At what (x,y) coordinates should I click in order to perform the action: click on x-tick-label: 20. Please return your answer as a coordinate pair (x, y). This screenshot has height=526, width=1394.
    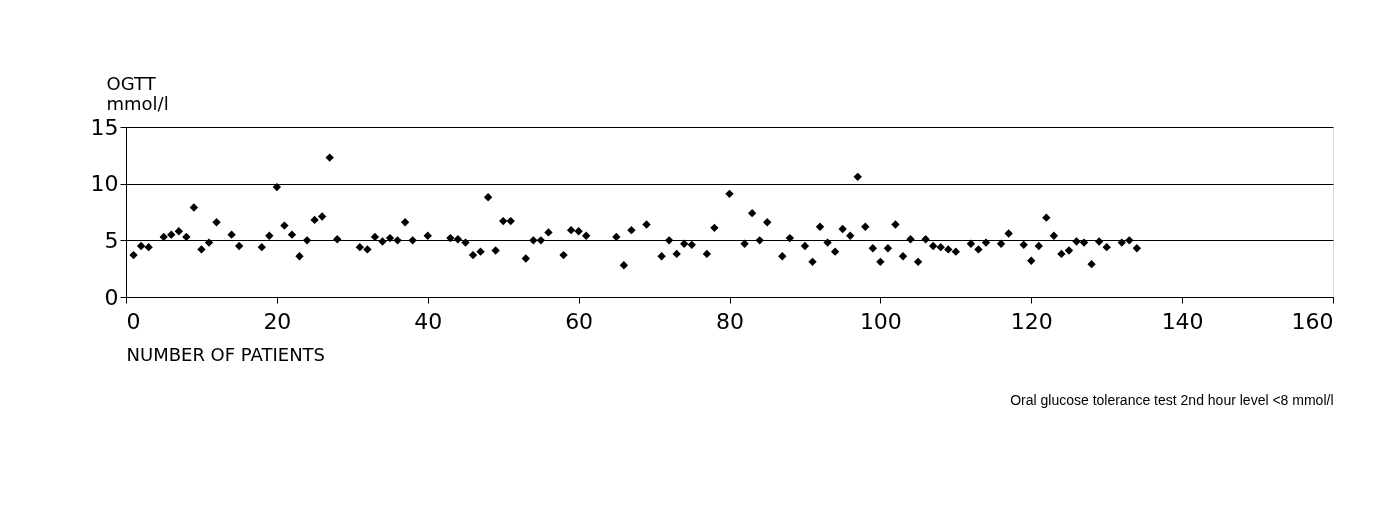
    Looking at the image, I should click on (277, 321).